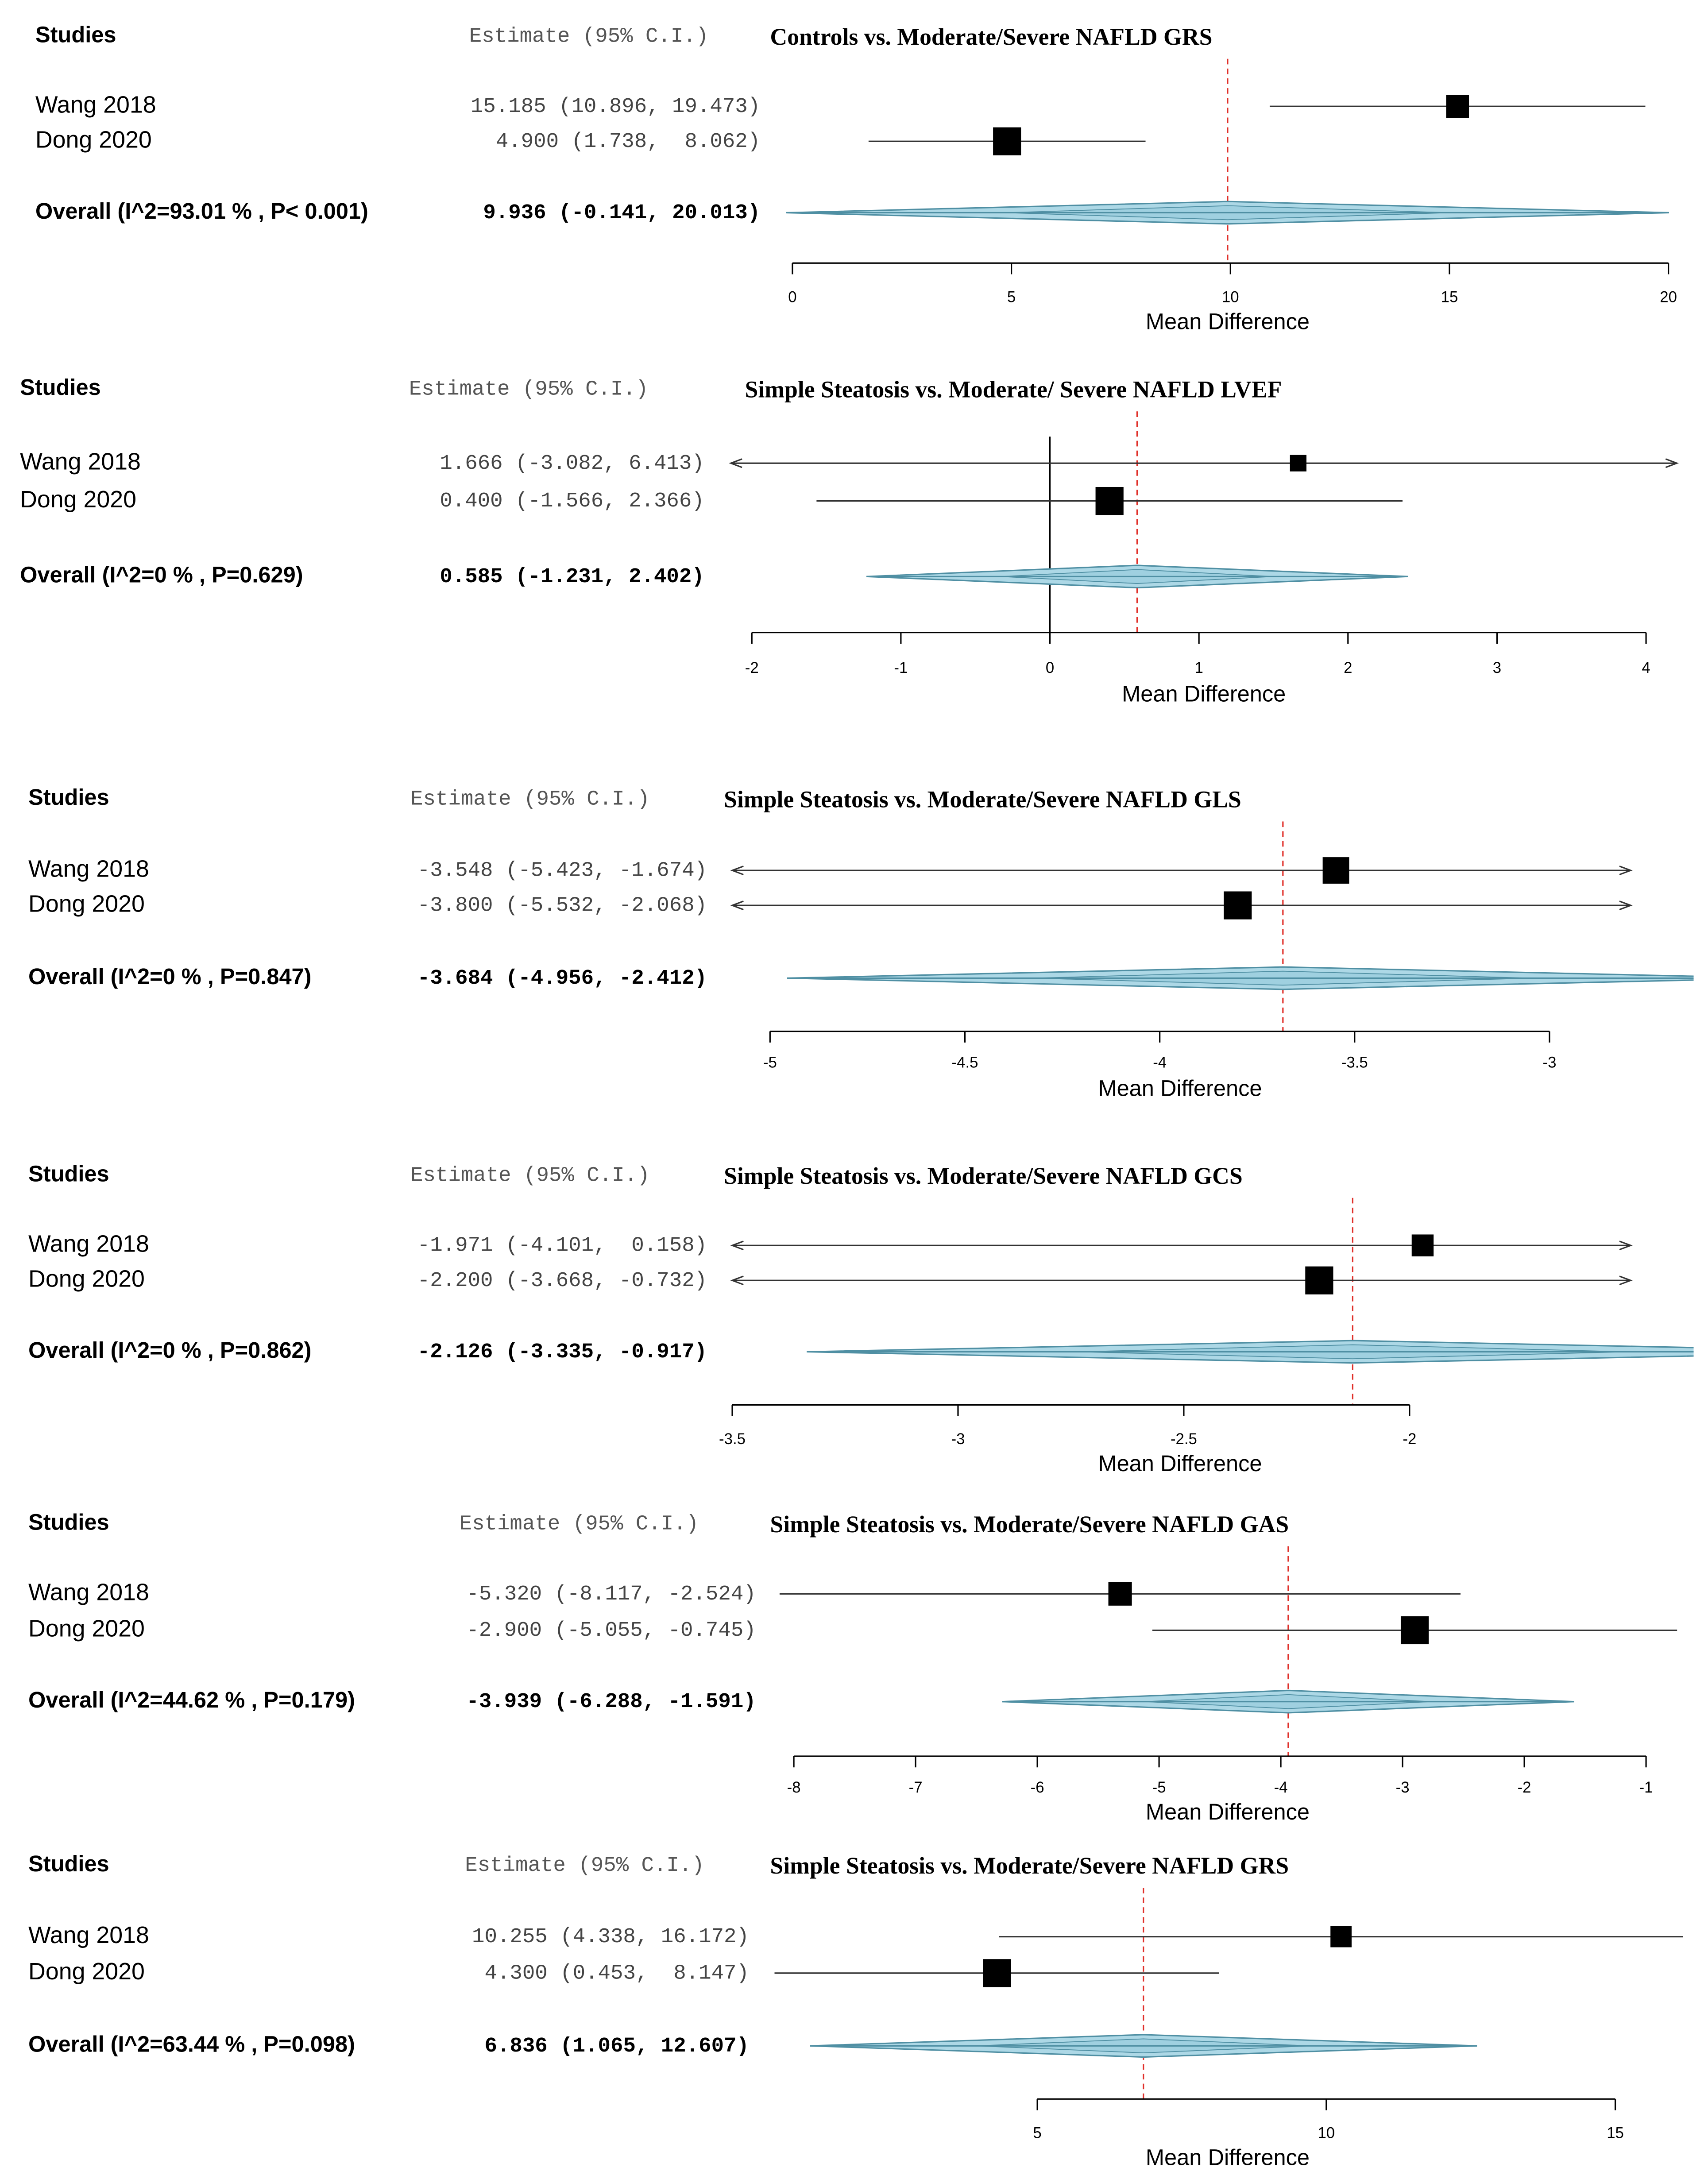 This screenshot has height=2183, width=1708. I want to click on overall-estimate-label: 0.585 (-1.231, 2.402), so click(572, 577).